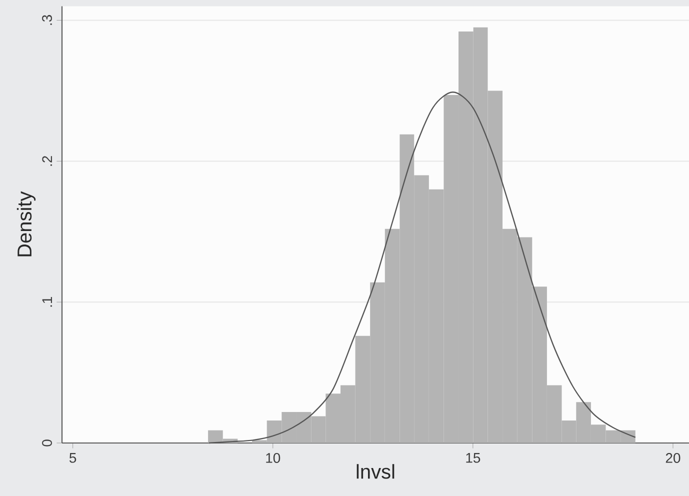 The height and width of the screenshot is (496, 689). I want to click on x-tick-label: 20, so click(673, 458).